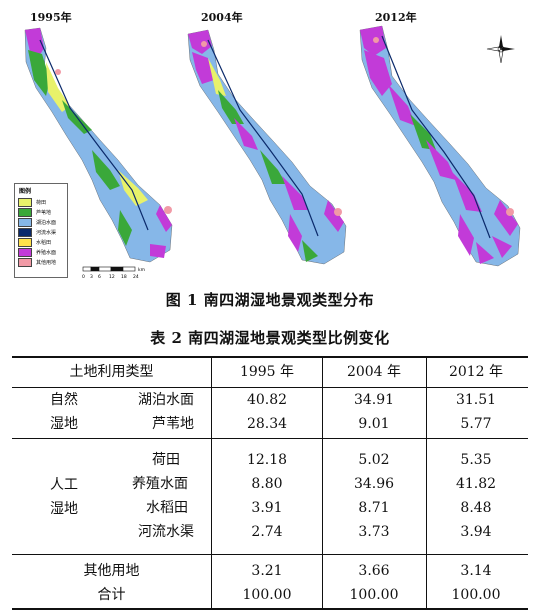  What do you see at coordinates (270, 357) in the screenshot?
I see `table-top-rule` at bounding box center [270, 357].